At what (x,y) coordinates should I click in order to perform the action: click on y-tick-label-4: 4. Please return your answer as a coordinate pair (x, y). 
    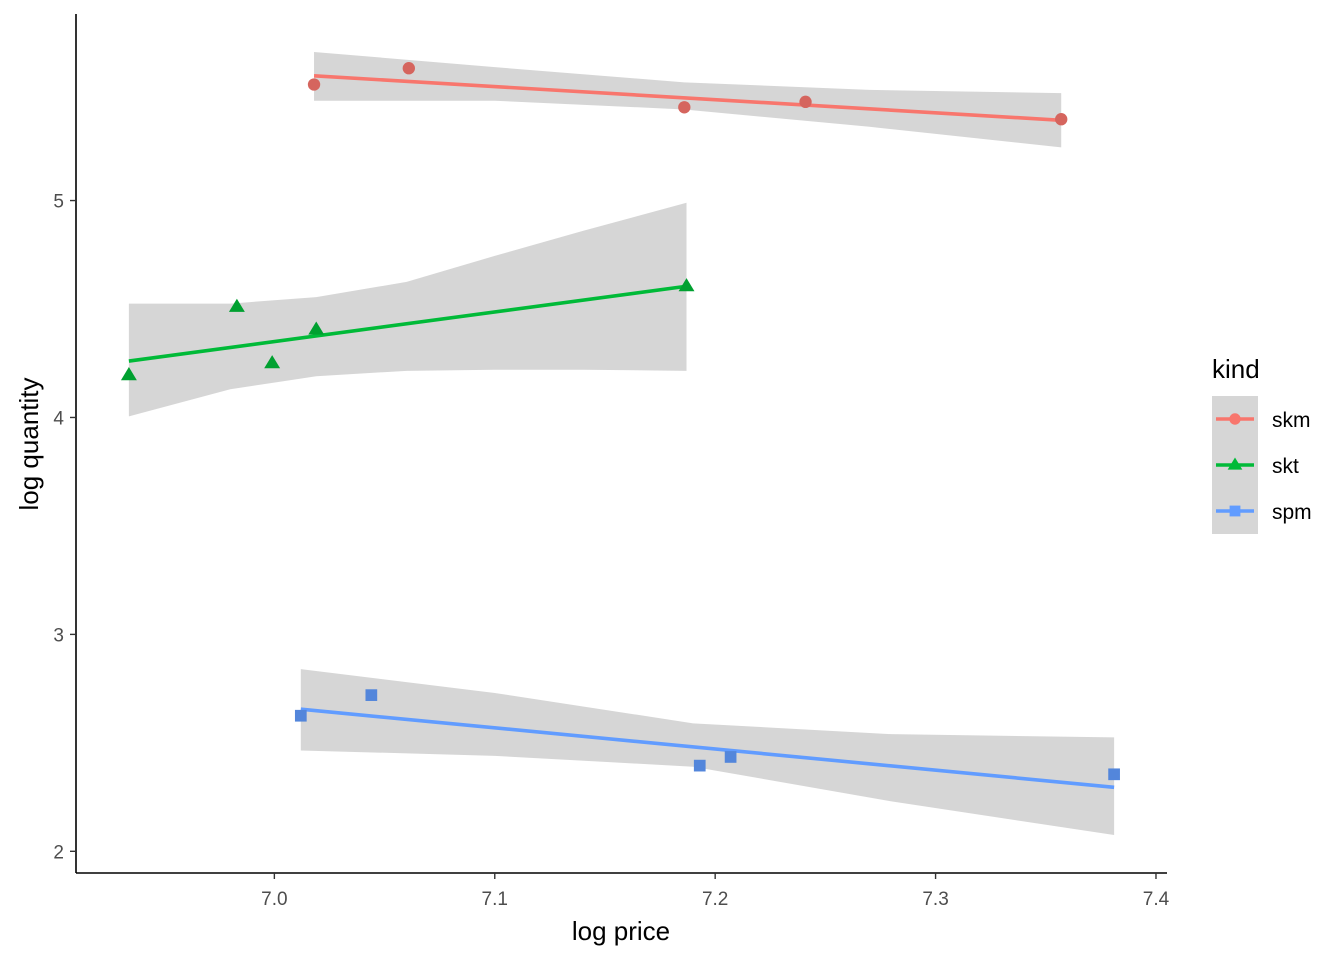
    Looking at the image, I should click on (58, 418).